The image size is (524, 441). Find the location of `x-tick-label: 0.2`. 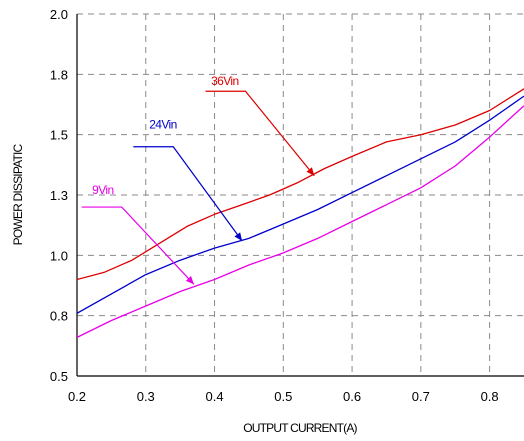

x-tick-label: 0.2 is located at coordinates (77, 396).